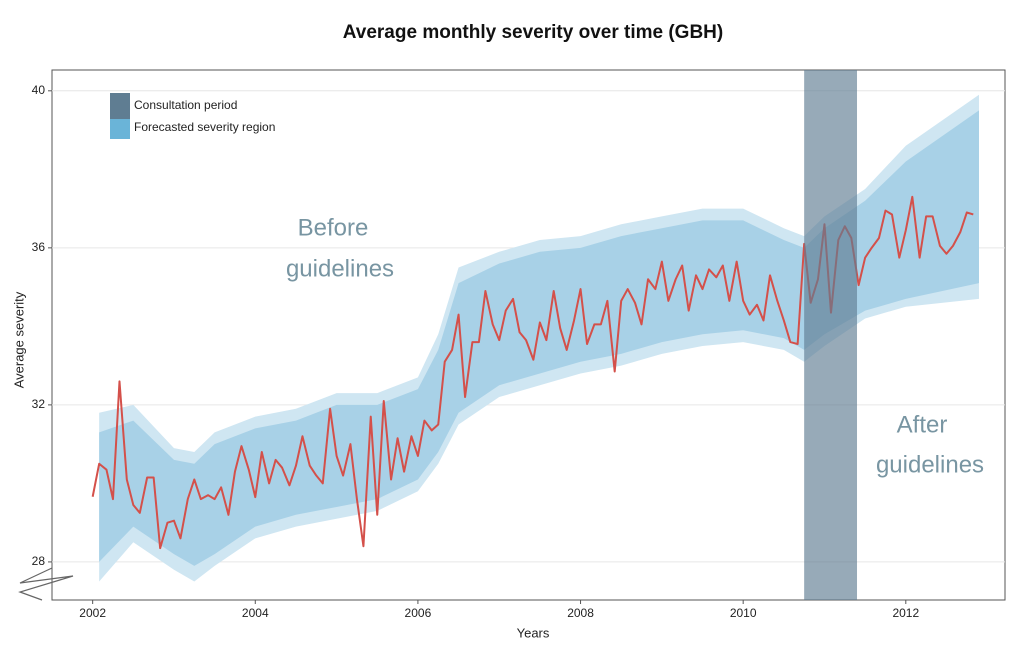  Describe the element at coordinates (185, 105) in the screenshot. I see `legend-label: Consultation period` at that location.